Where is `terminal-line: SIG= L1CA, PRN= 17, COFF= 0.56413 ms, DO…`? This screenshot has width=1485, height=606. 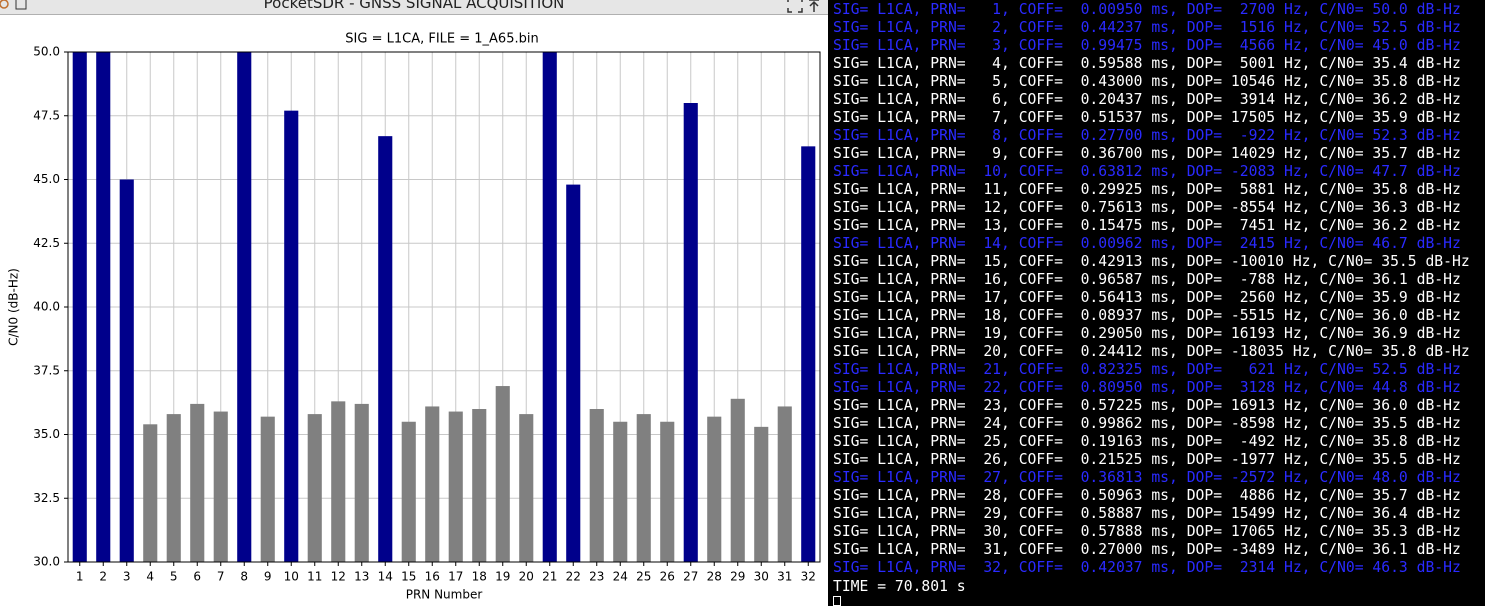
terminal-line: SIG= L1CA, PRN= 17, COFF= 0.56413 ms, DO… is located at coordinates (1147, 297).